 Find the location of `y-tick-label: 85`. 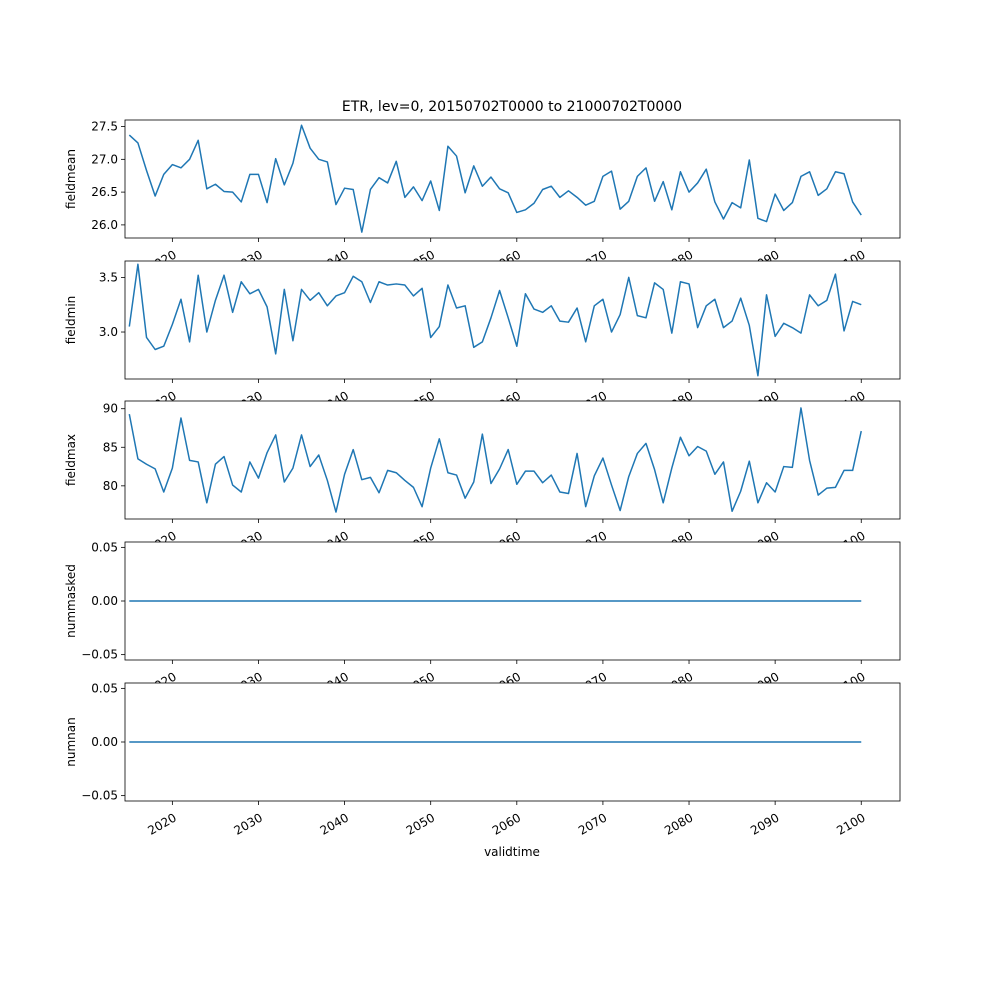

y-tick-label: 85 is located at coordinates (110, 447).